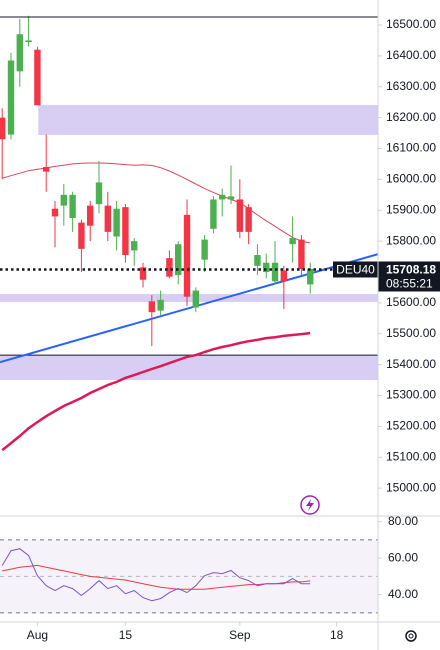 The width and height of the screenshot is (440, 650). Describe the element at coordinates (411, 148) in the screenshot. I see `y-tick-label: 16100.00` at that location.